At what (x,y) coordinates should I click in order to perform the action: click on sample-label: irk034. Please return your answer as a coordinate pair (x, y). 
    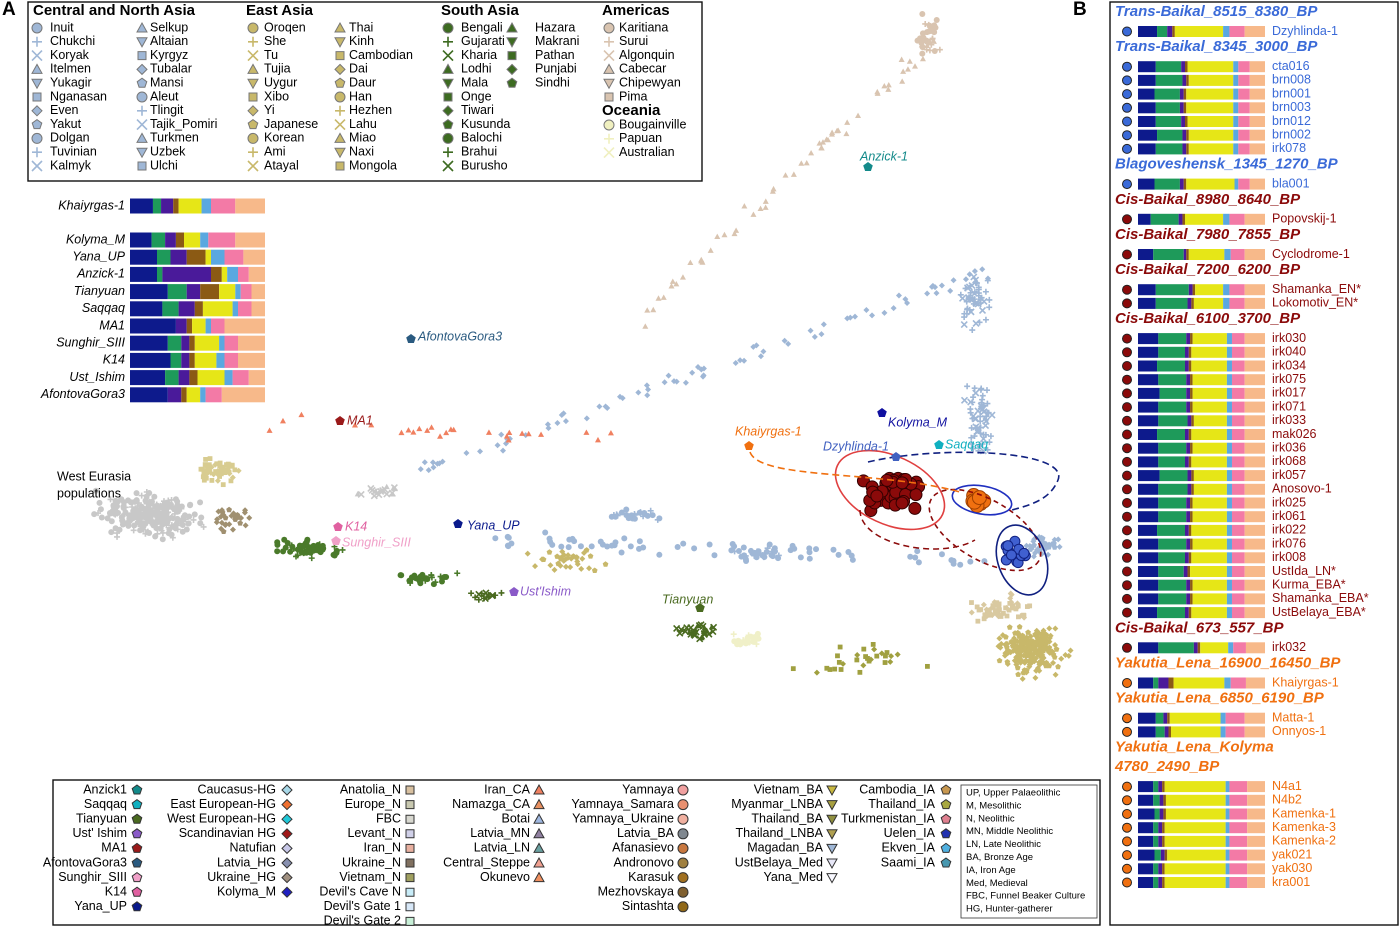
    Looking at the image, I should click on (1289, 365).